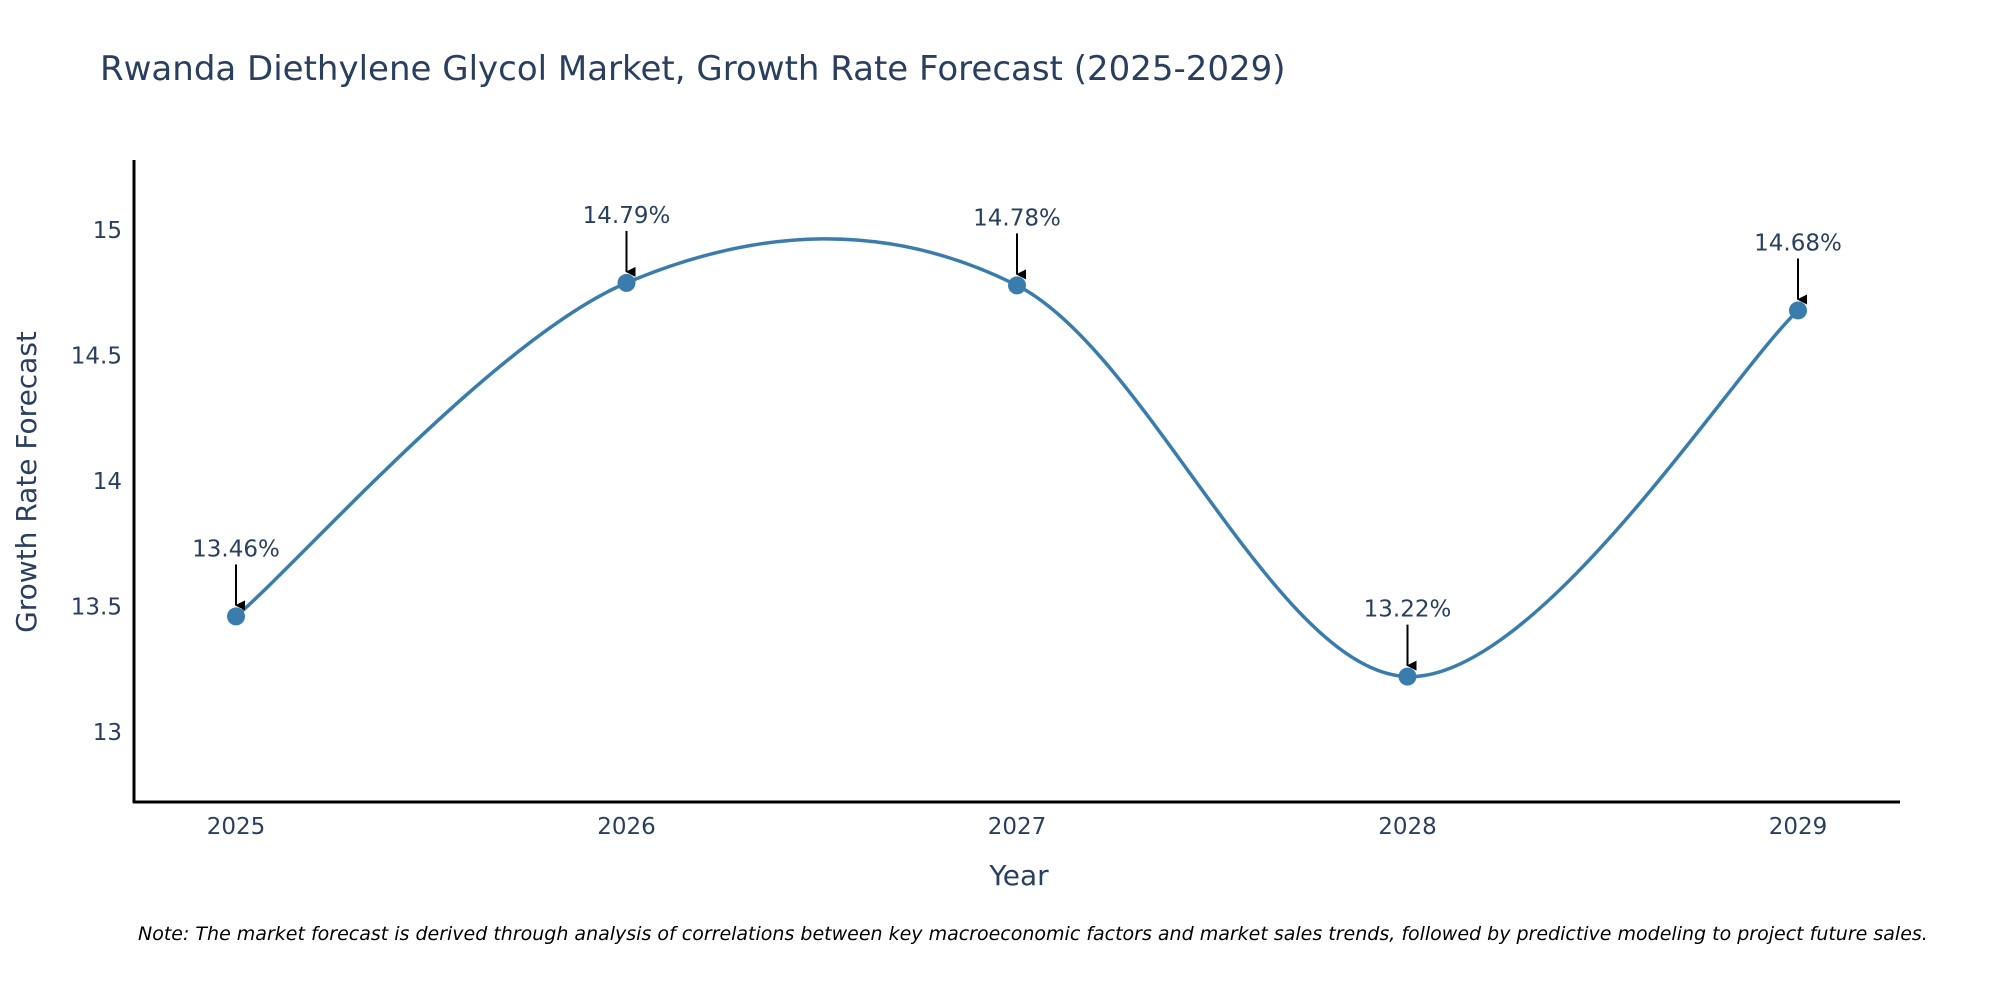 This screenshot has width=2000, height=1000. What do you see at coordinates (1407, 827) in the screenshot?
I see `x-tick-label: 2028` at bounding box center [1407, 827].